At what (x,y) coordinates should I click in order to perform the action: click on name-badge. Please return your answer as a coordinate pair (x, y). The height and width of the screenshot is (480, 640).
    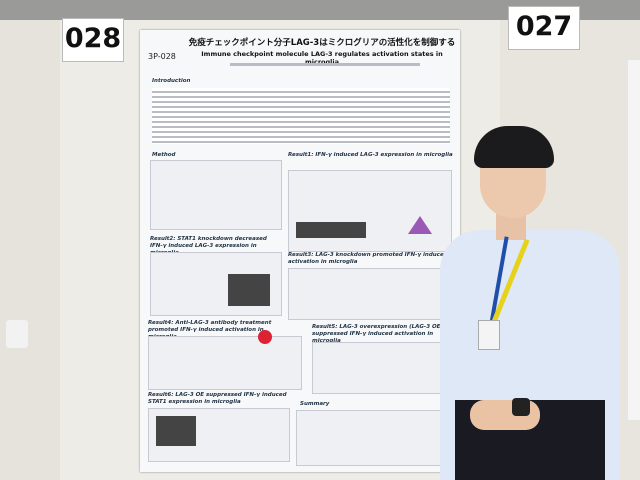
    Looking at the image, I should click on (489, 335).